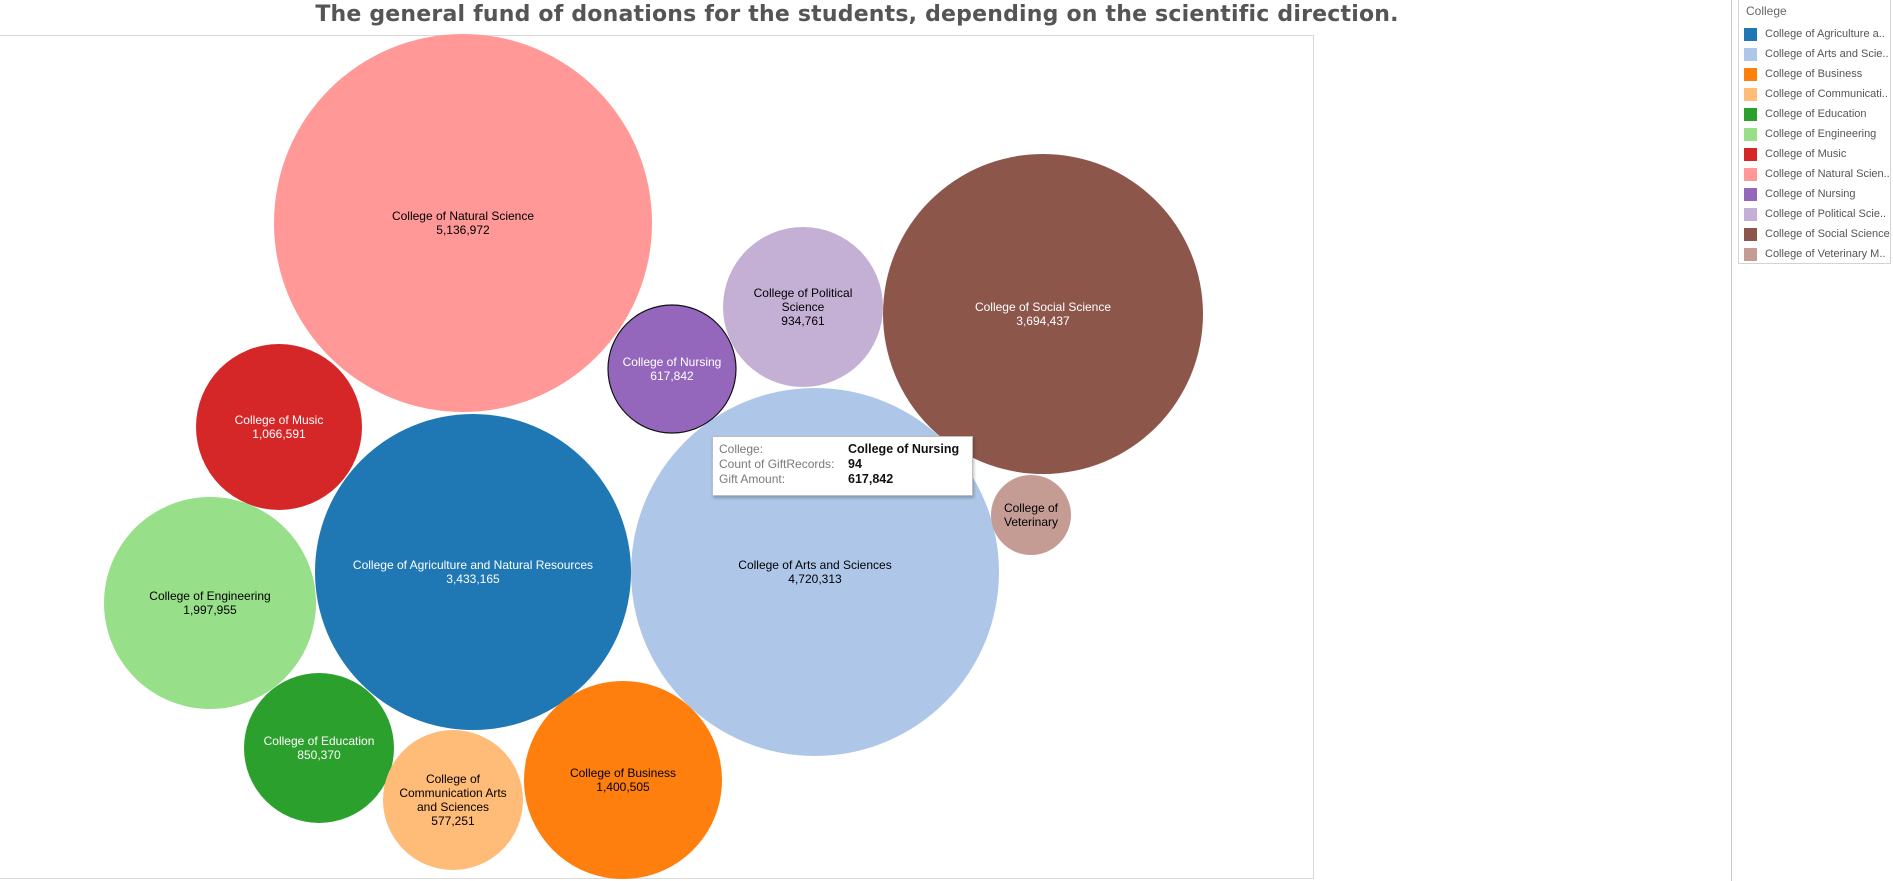 Image resolution: width=1893 pixels, height=881 pixels. I want to click on bubble-category-label: College of Nursing, so click(672, 362).